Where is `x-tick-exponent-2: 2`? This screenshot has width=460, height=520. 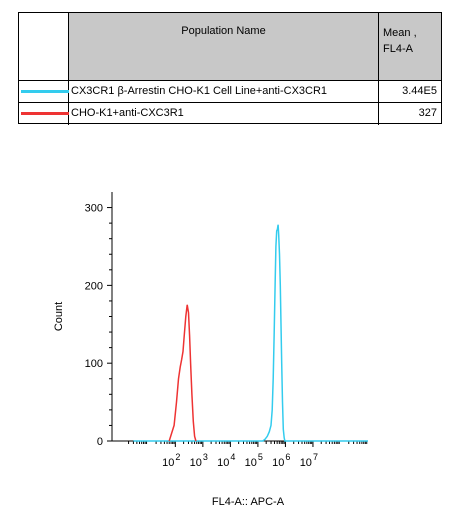
x-tick-exponent-2: 2 is located at coordinates (177, 457).